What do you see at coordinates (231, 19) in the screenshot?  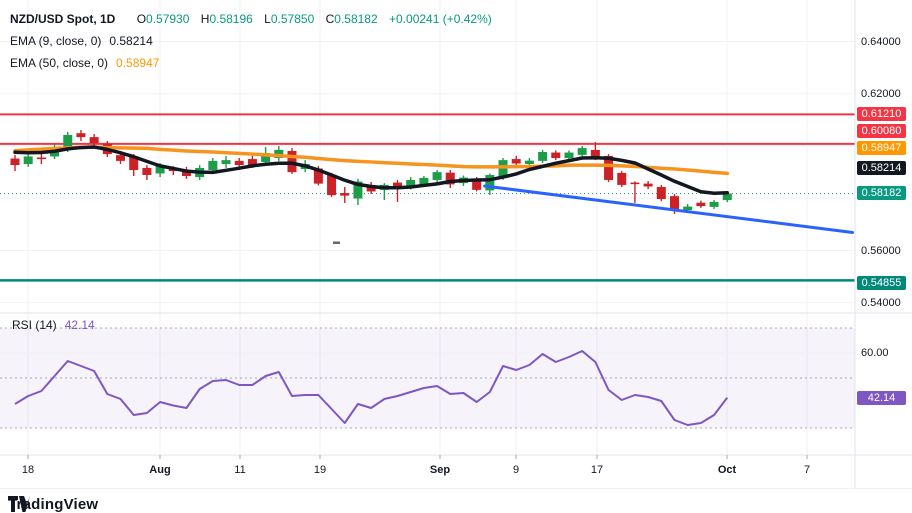 I see `high-value: 0.58196` at bounding box center [231, 19].